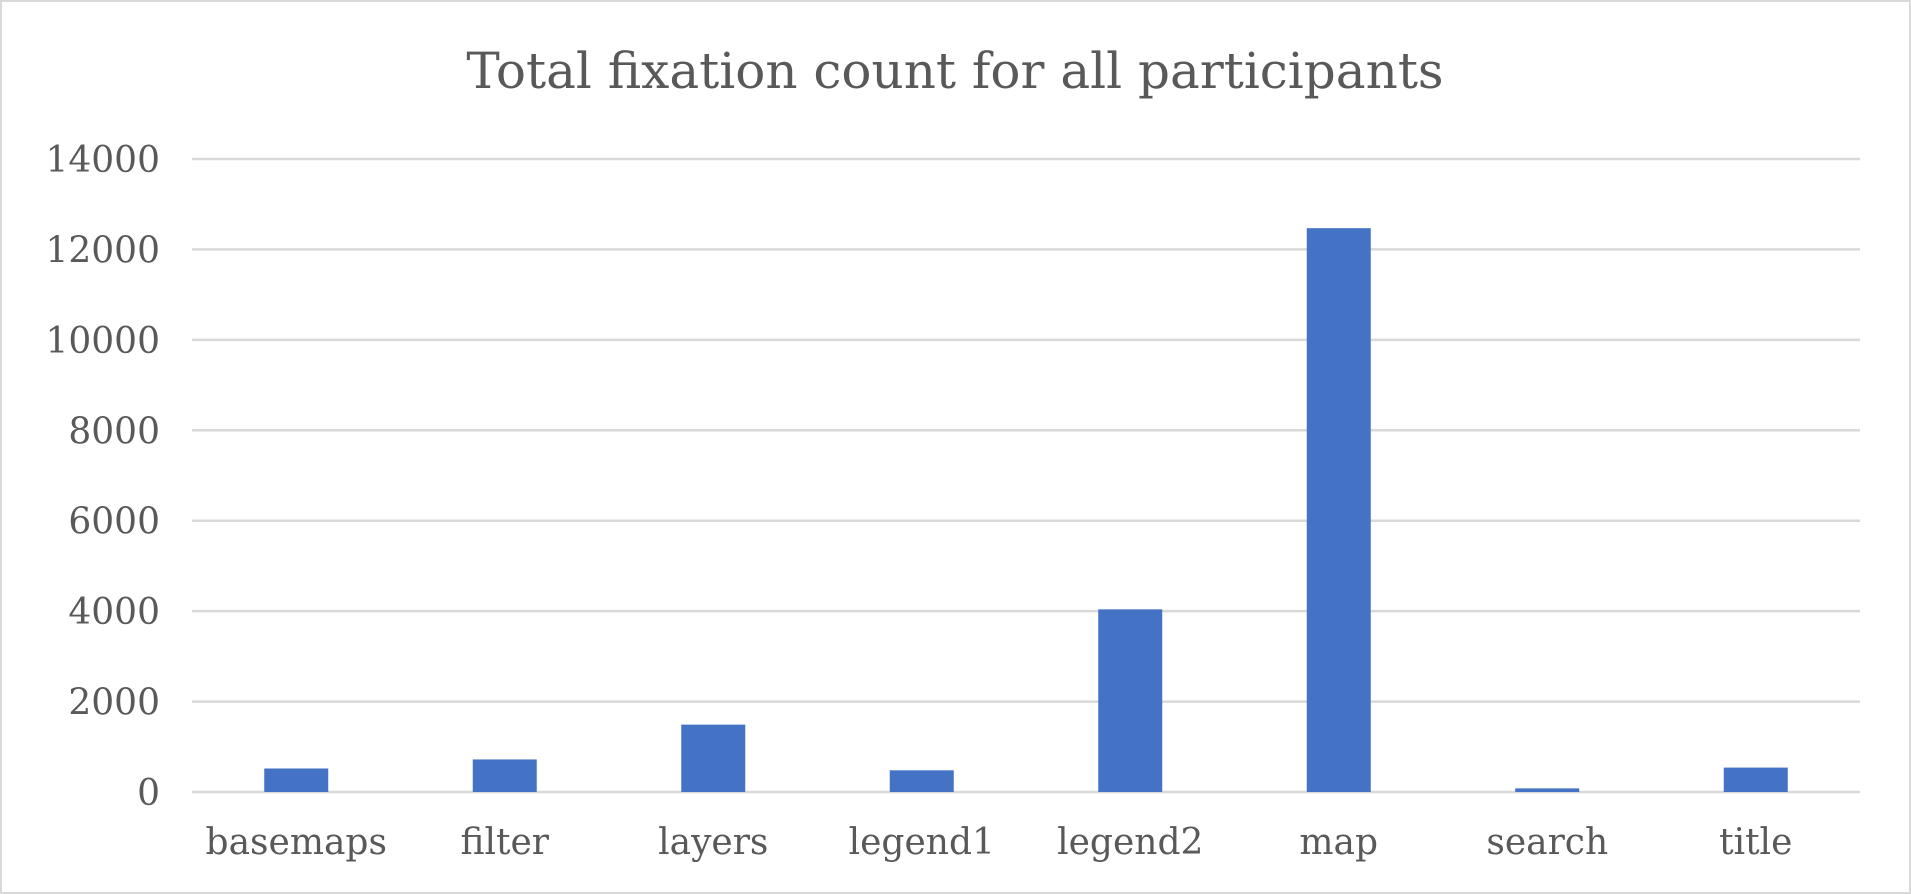 The height and width of the screenshot is (894, 1911). I want to click on x-category-label: map, so click(1338, 842).